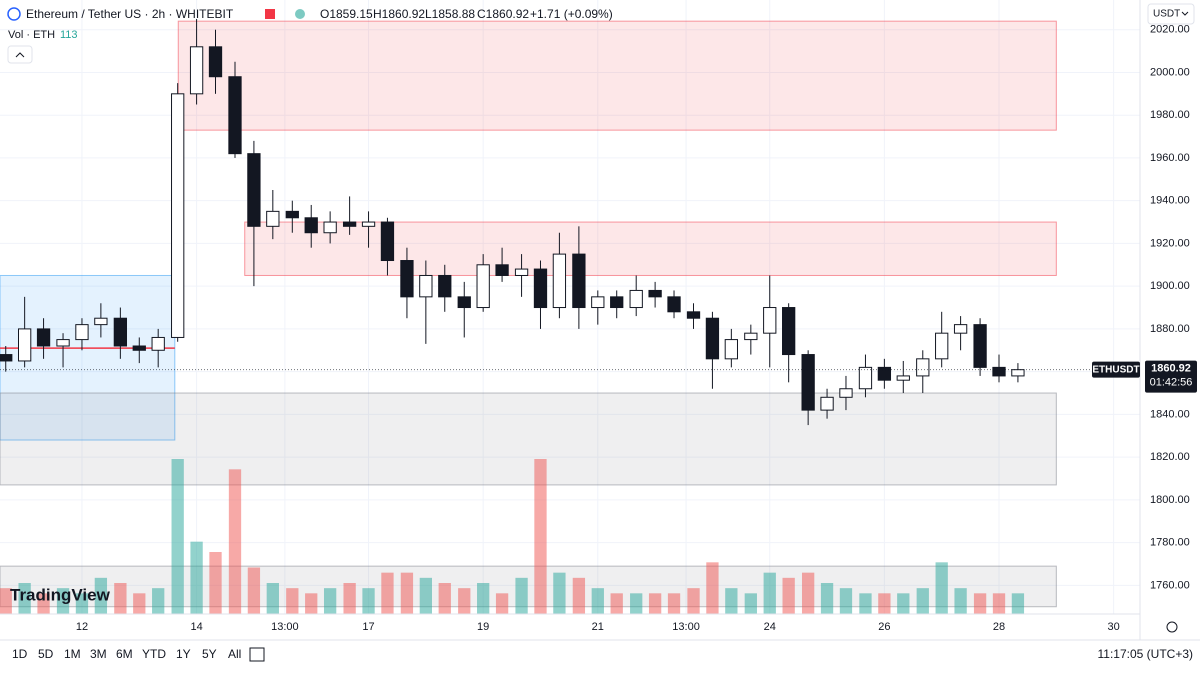  Describe the element at coordinates (650, 248) in the screenshot. I see `zone` at that location.